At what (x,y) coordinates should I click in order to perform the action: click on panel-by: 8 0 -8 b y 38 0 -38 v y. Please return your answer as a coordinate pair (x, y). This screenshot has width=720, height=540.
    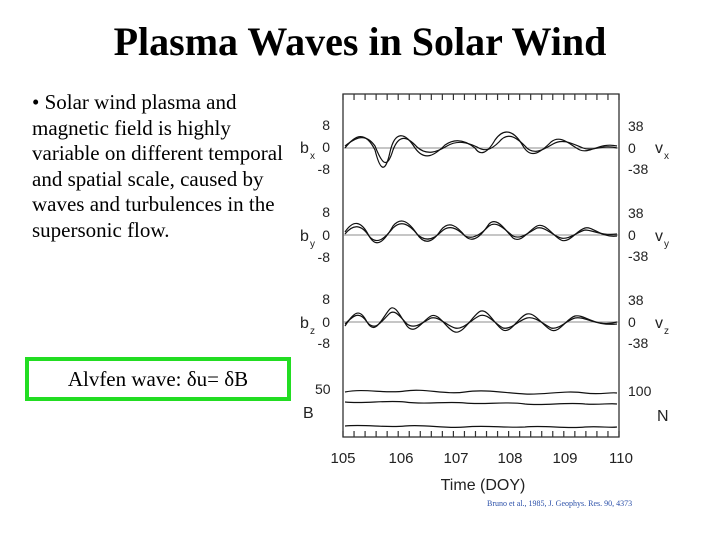
    Looking at the image, I should click on (484, 234).